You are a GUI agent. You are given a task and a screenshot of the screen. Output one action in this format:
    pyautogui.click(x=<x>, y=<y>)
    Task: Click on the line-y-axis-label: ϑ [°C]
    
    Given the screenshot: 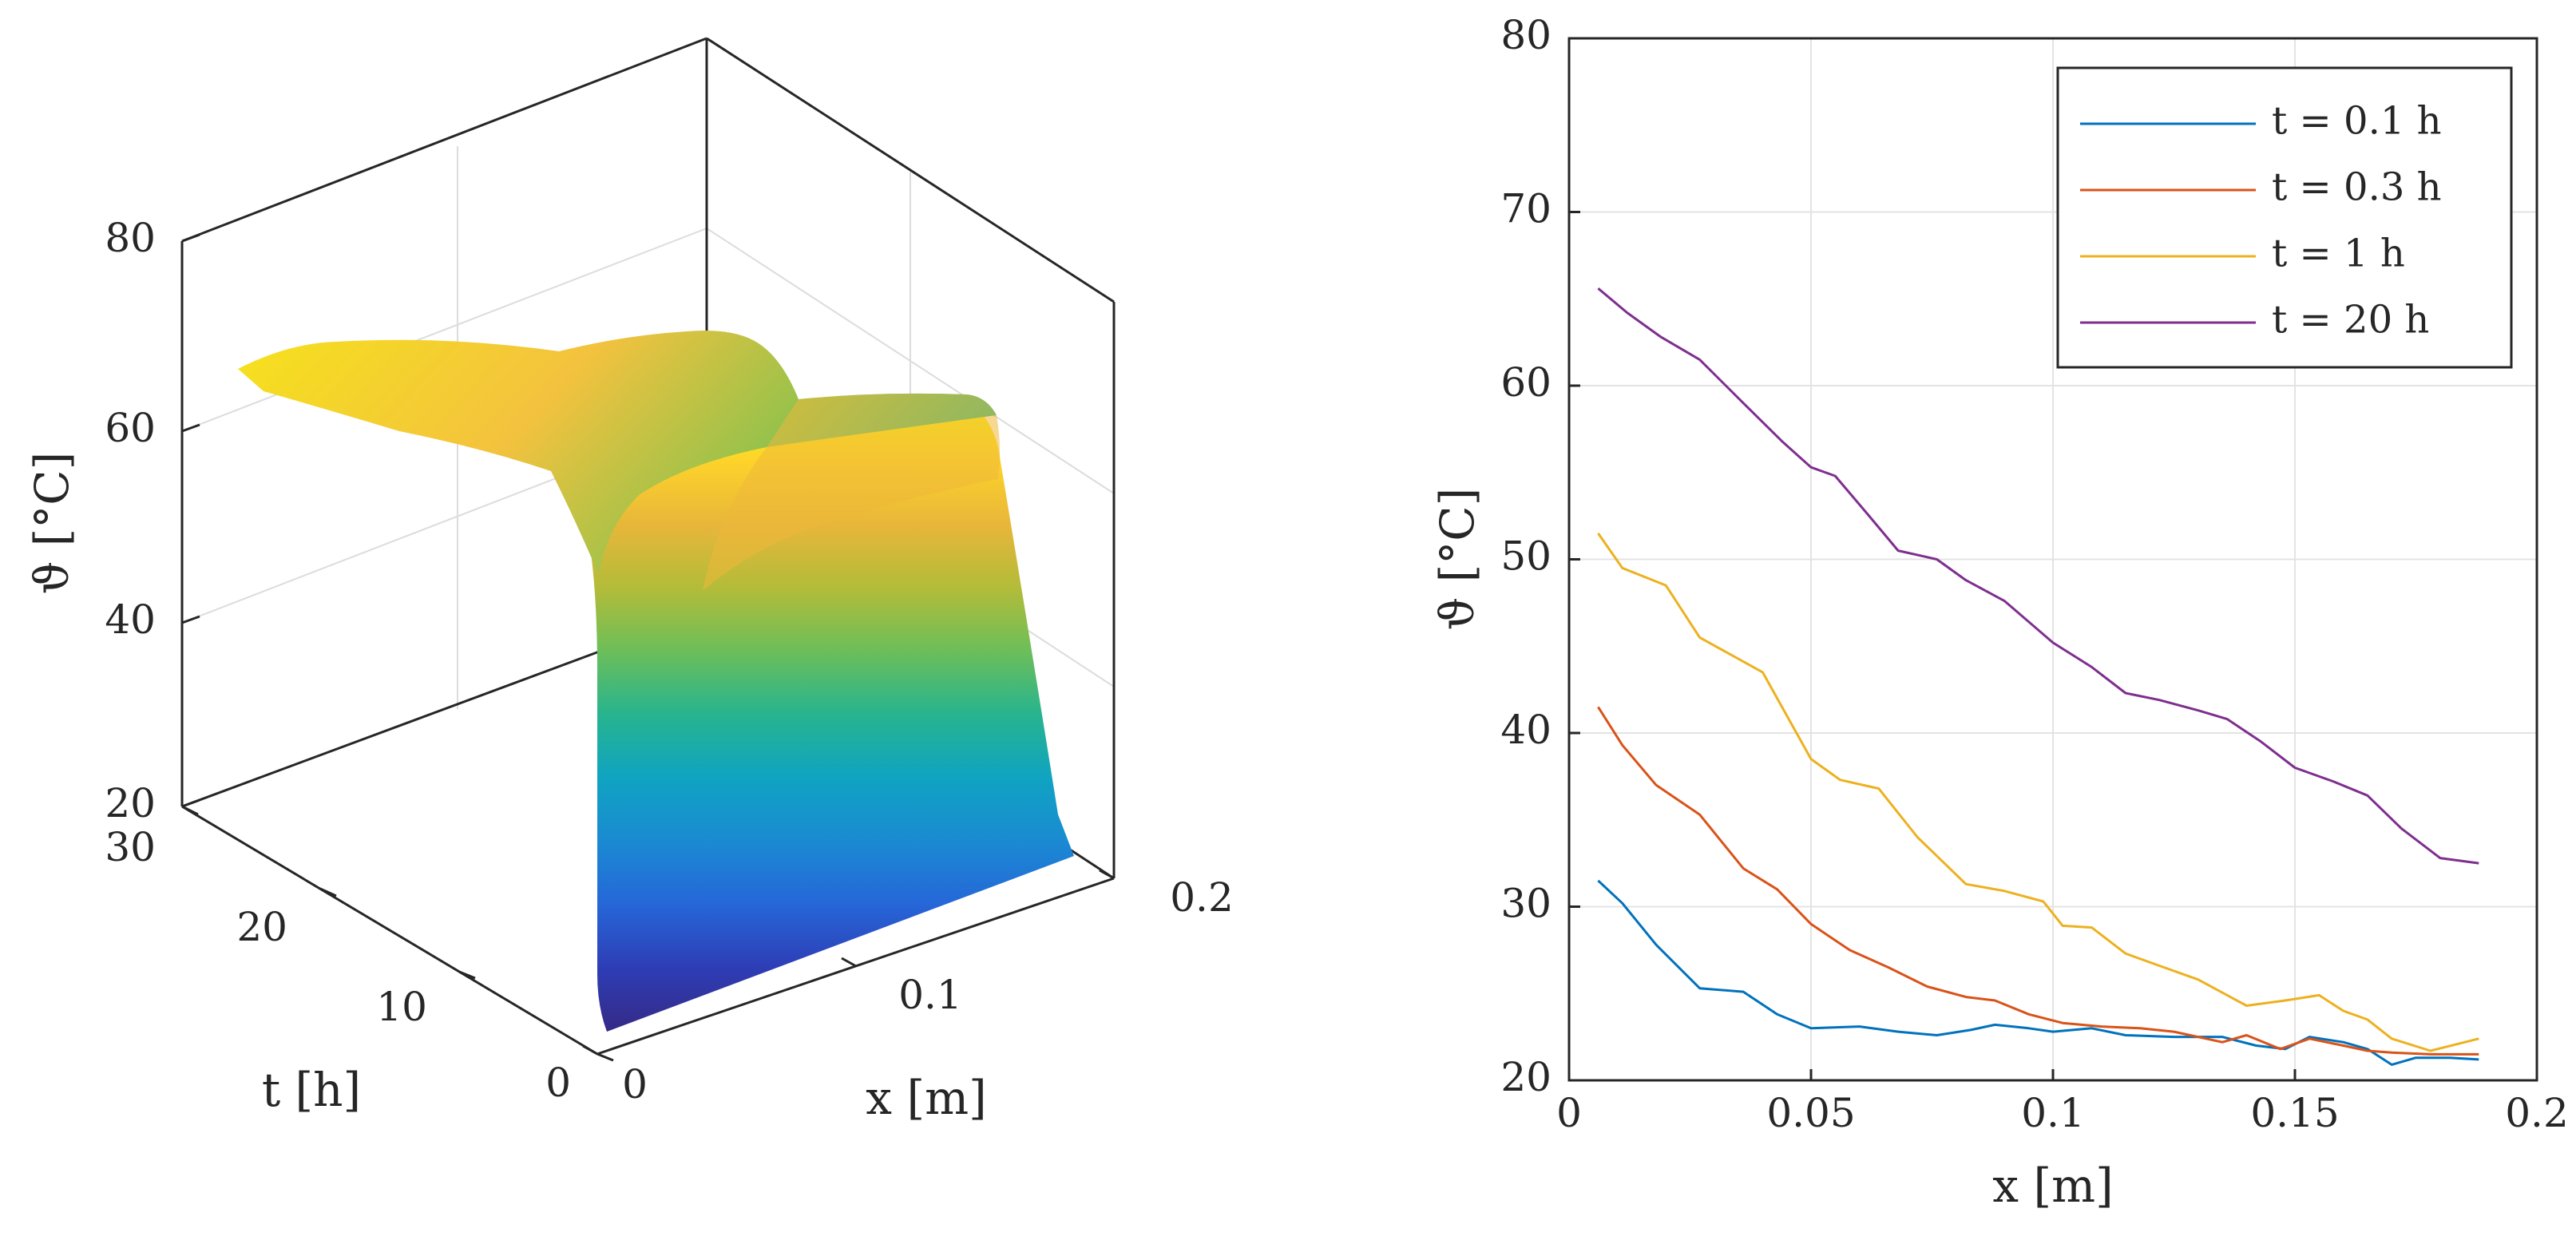 What is the action you would take?
    pyautogui.click(x=1457, y=559)
    